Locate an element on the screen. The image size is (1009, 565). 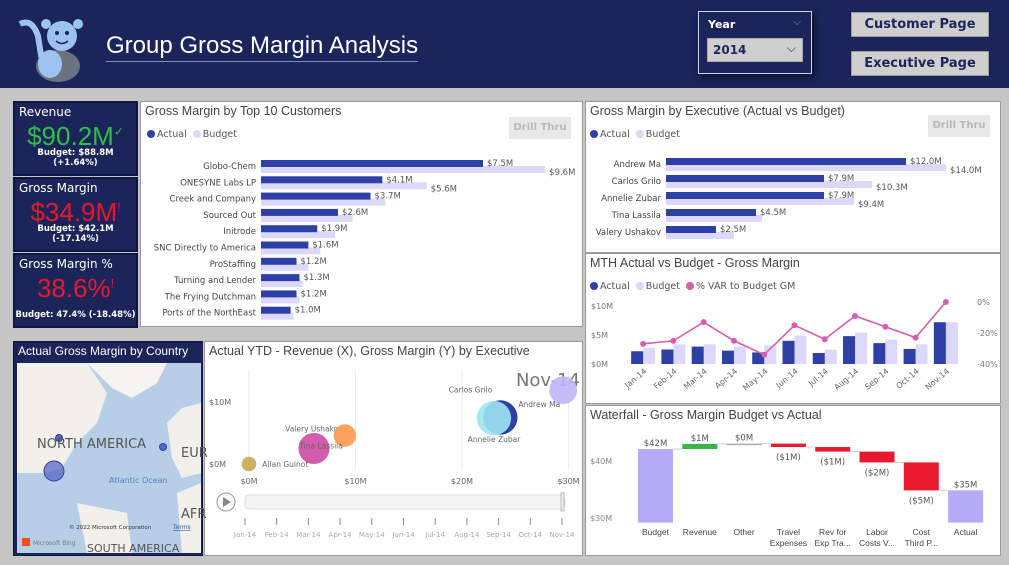
timeline-month-label: Sep-14 is located at coordinates (498, 535).